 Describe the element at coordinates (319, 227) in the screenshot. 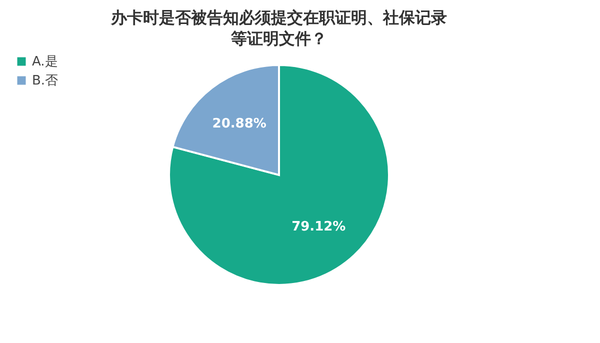

I see `data-label: 79.12%` at that location.